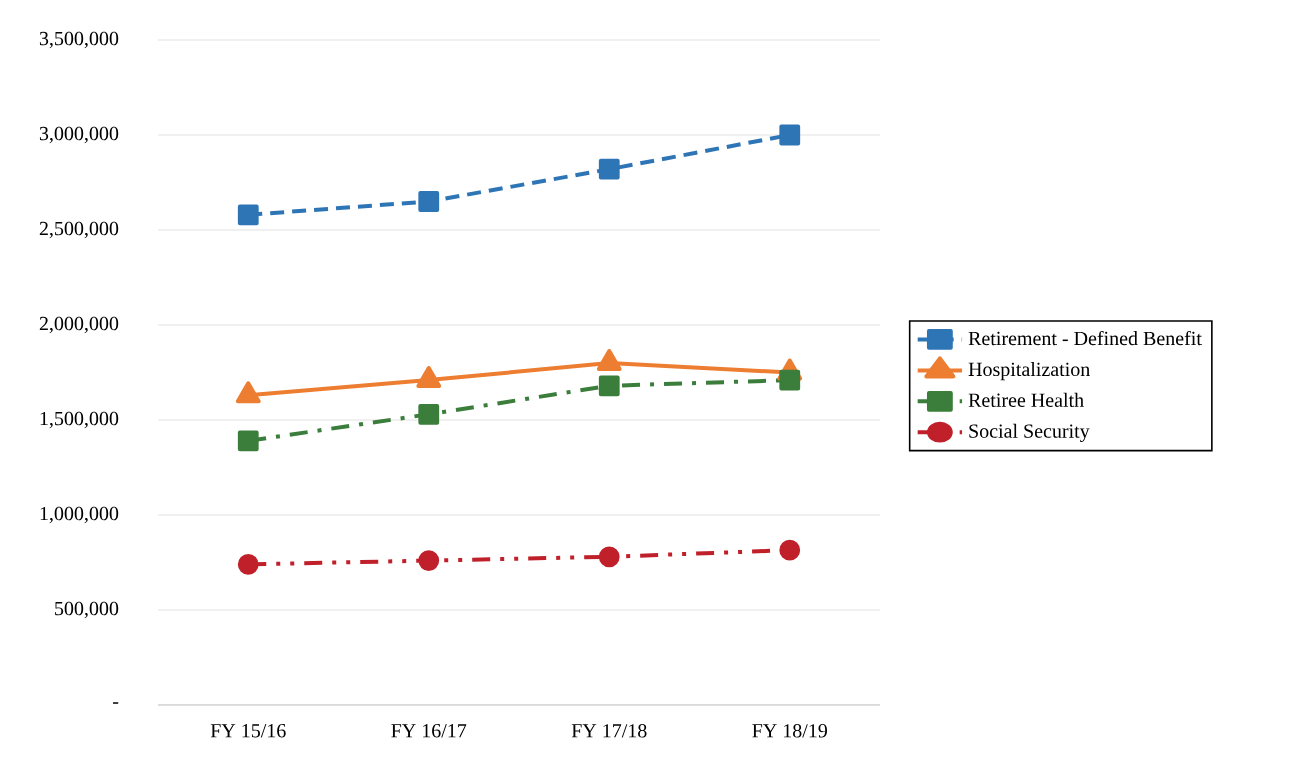 This screenshot has height=759, width=1312. I want to click on x-tick-label: FY 15/16, so click(248, 731).